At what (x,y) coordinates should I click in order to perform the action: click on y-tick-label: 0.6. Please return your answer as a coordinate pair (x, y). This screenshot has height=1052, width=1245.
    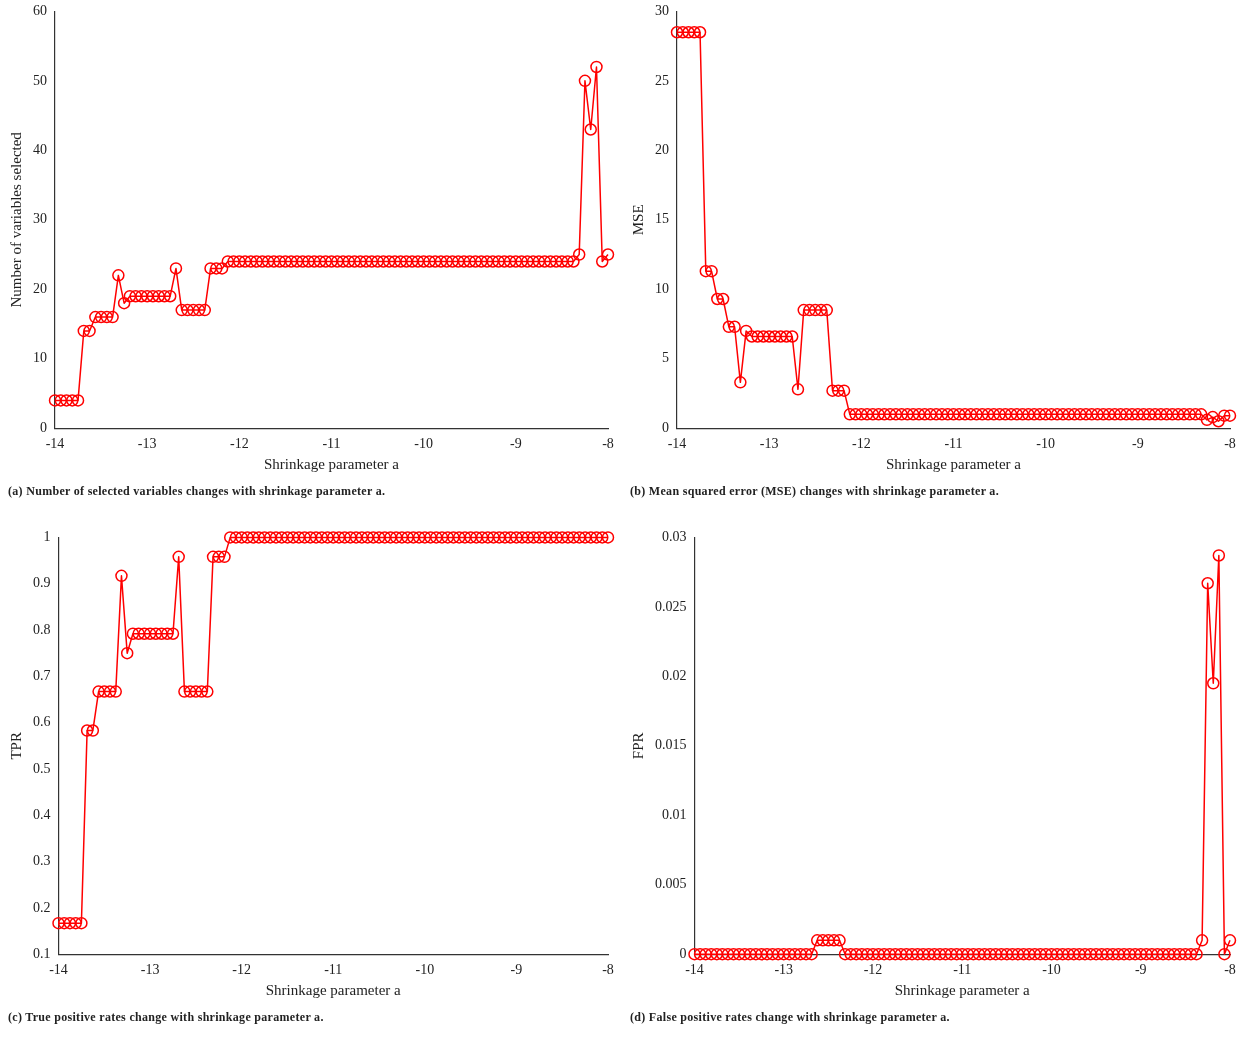
    Looking at the image, I should click on (42, 722).